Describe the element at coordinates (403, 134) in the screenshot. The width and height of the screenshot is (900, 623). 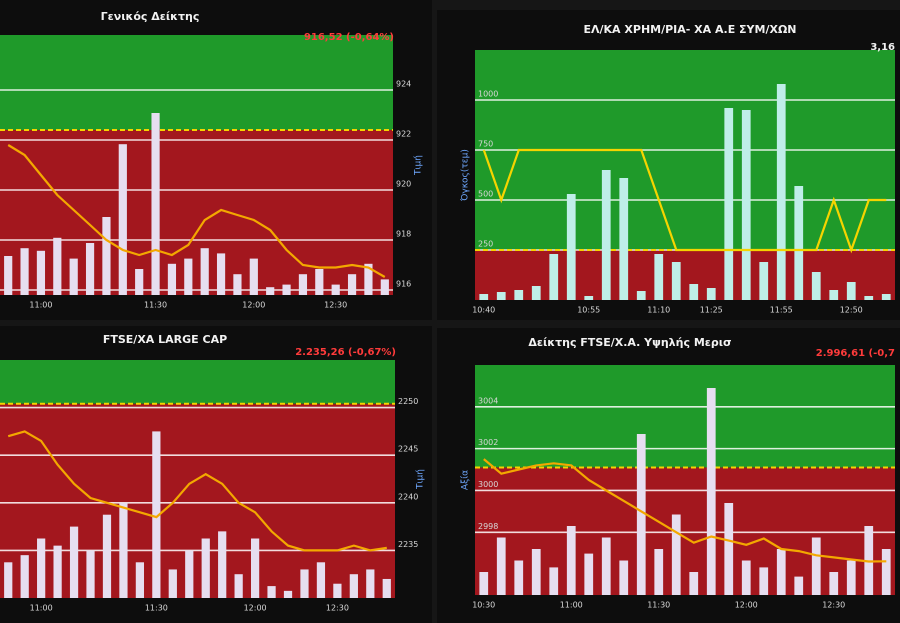
I see `y-tick-label: 922` at that location.